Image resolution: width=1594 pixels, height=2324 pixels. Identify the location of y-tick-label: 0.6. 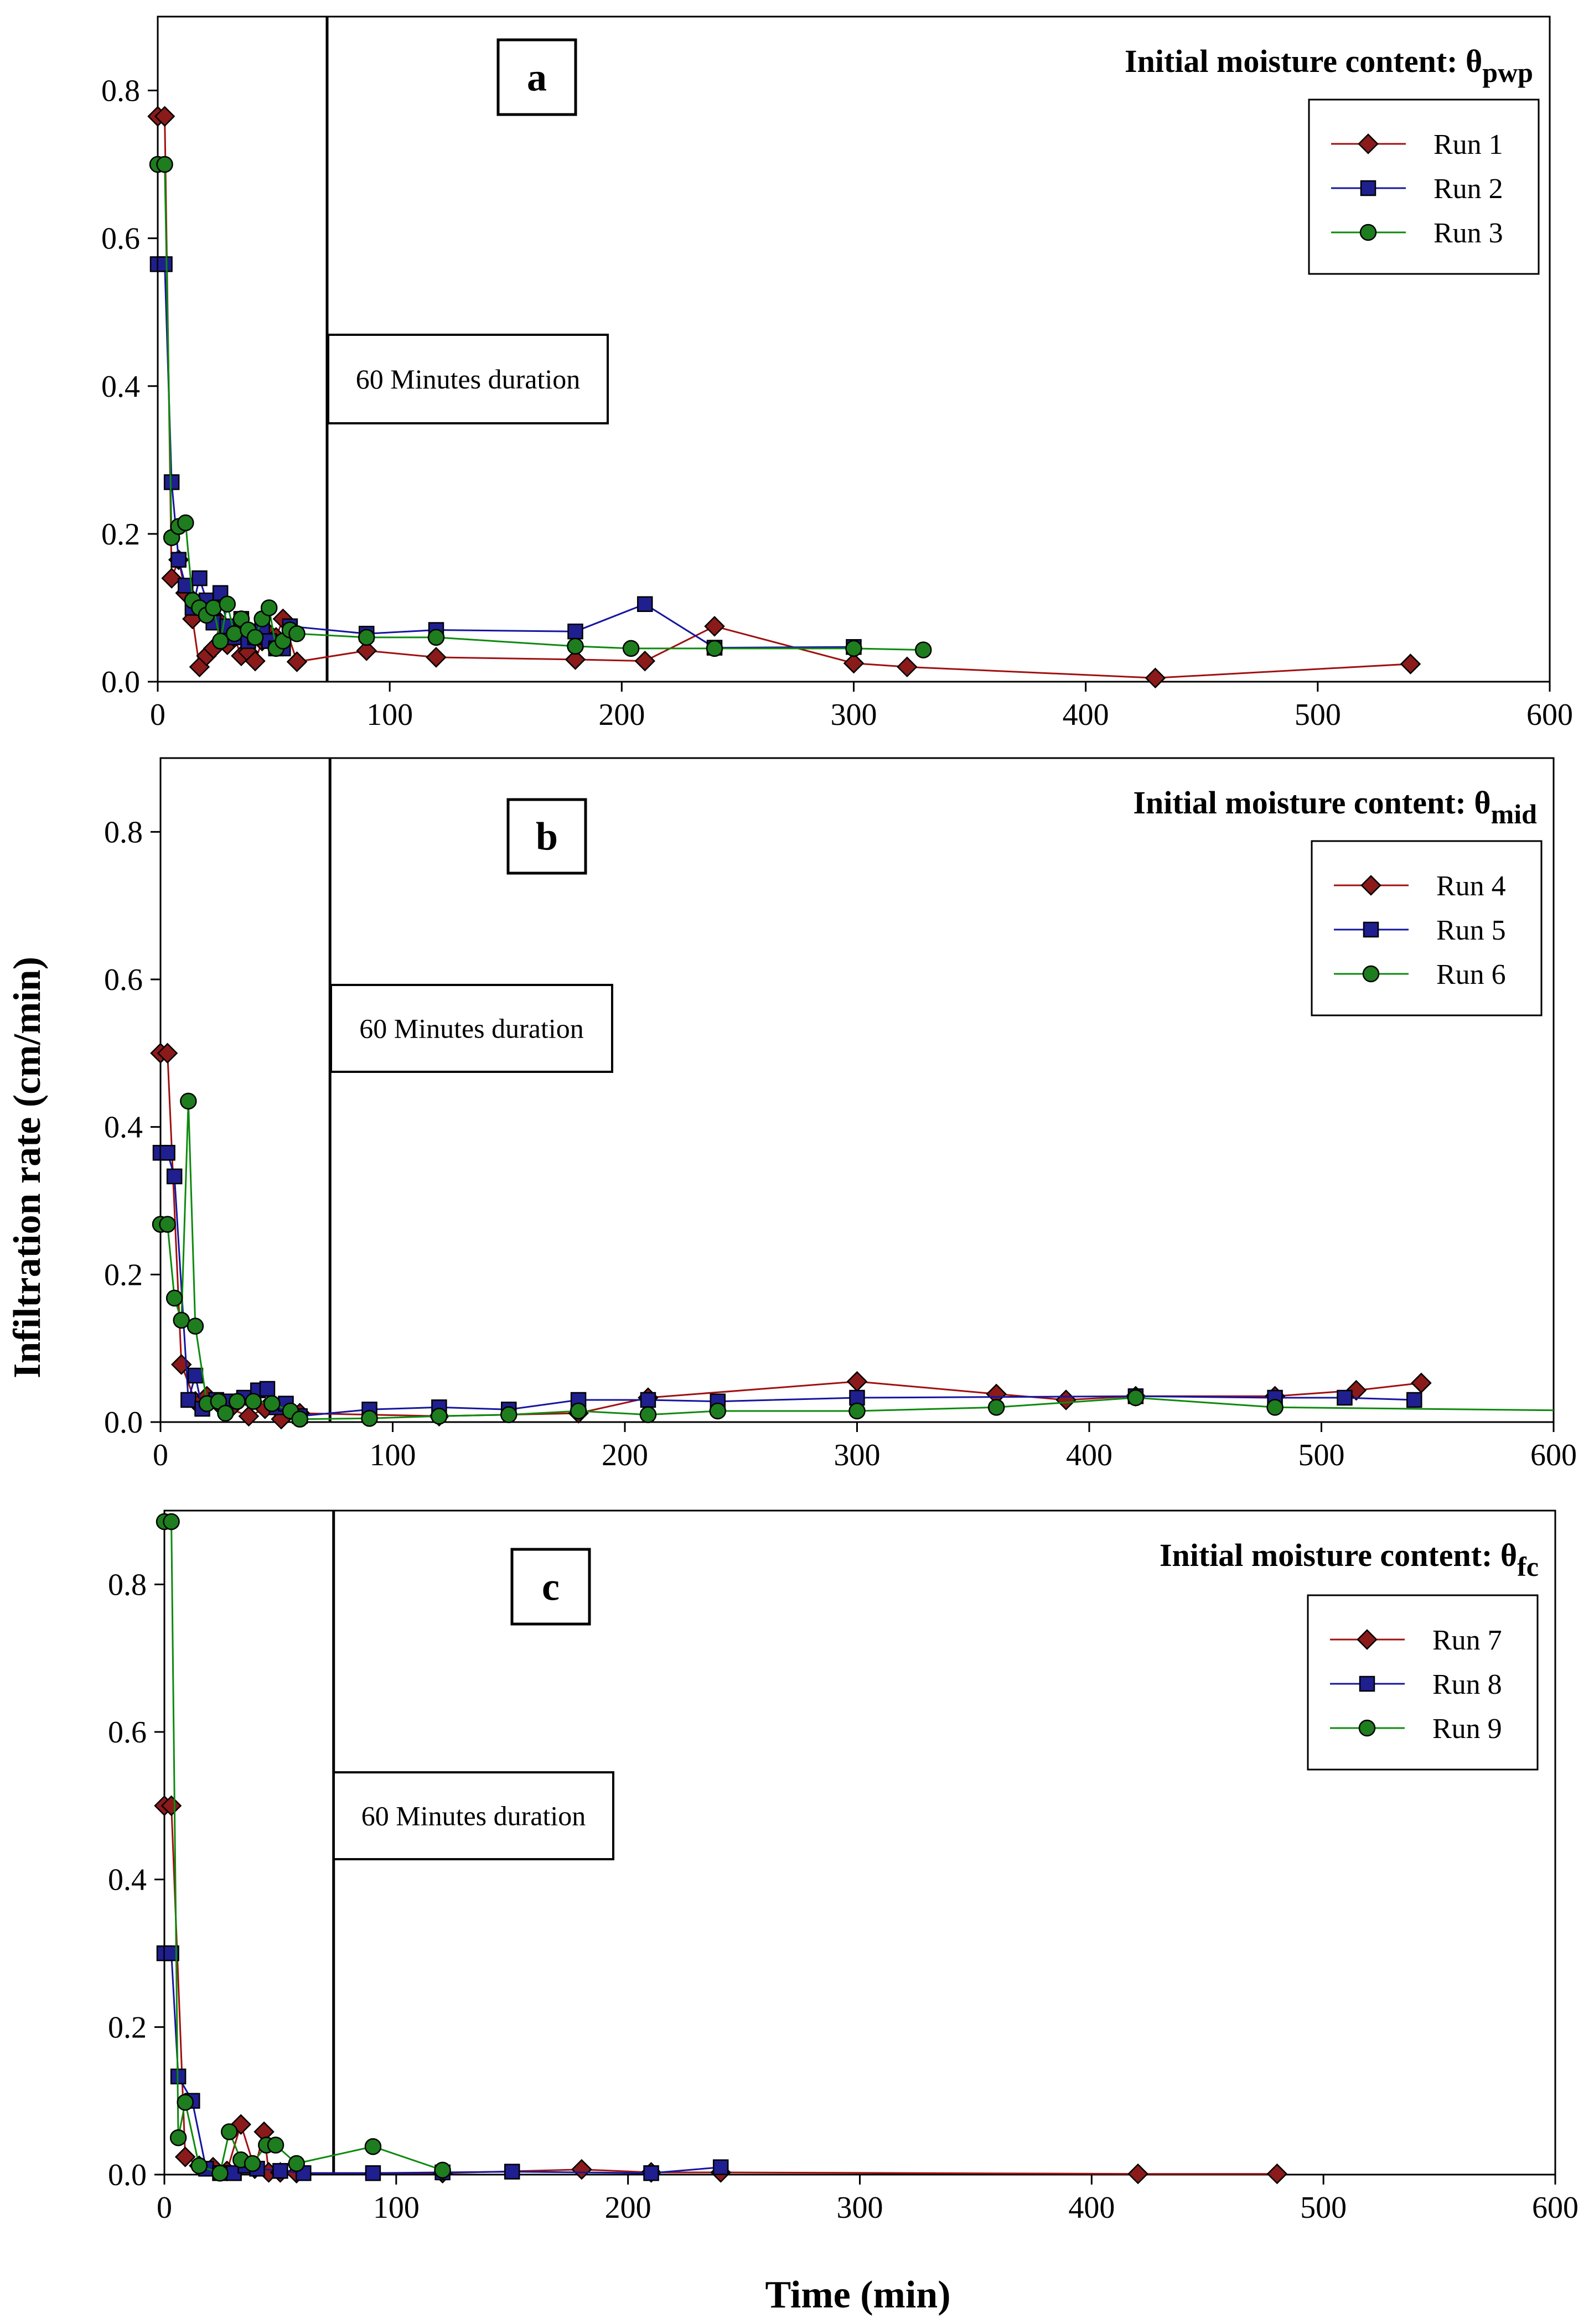
(124, 980).